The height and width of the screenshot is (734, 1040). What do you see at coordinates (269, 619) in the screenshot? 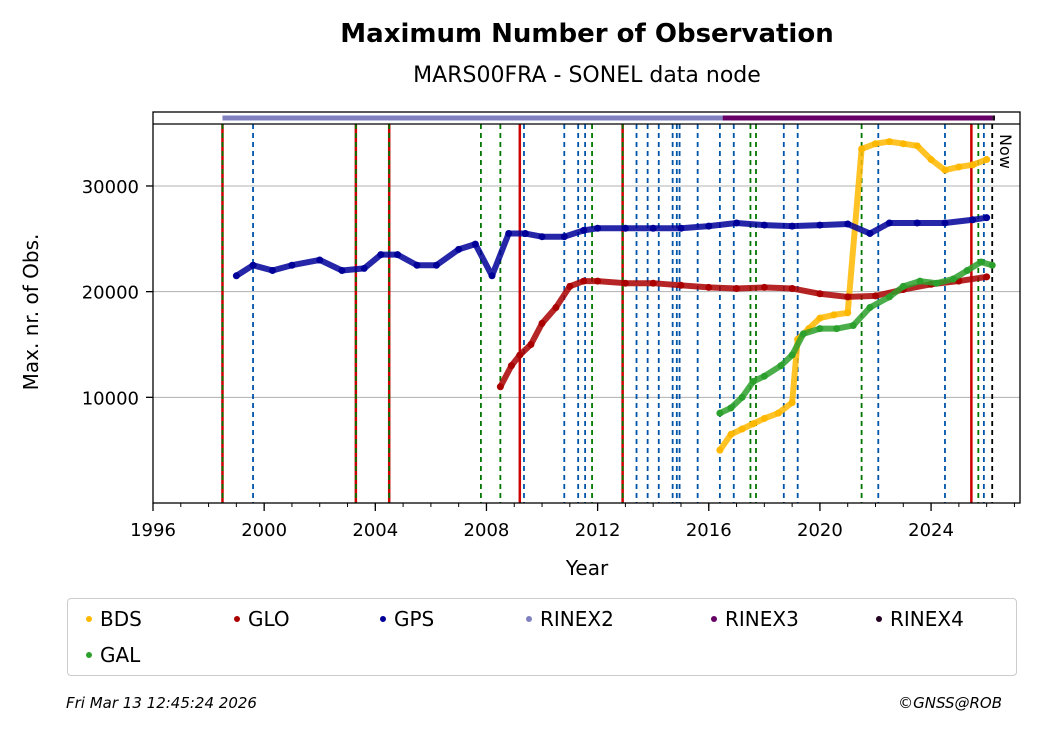
I see `legend-label: GLO` at bounding box center [269, 619].